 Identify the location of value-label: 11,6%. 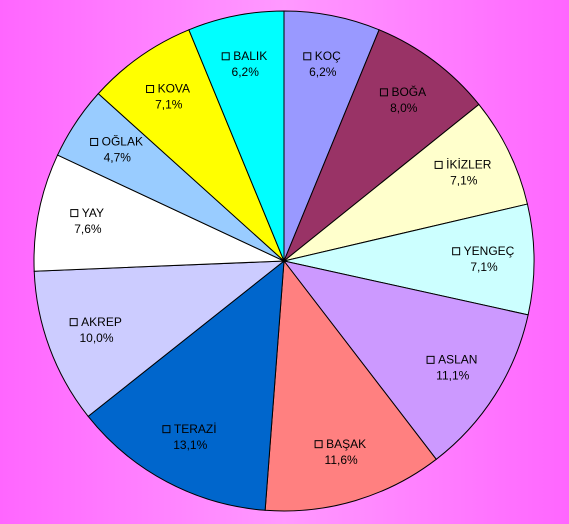
(341, 460).